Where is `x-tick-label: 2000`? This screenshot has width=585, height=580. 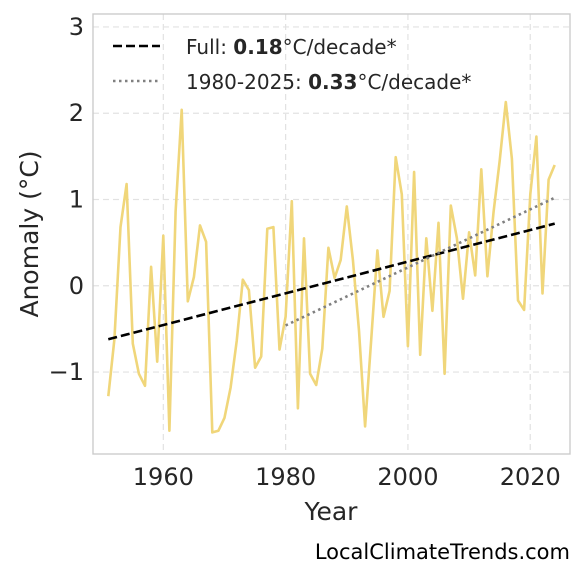 x-tick-label: 2000 is located at coordinates (407, 477).